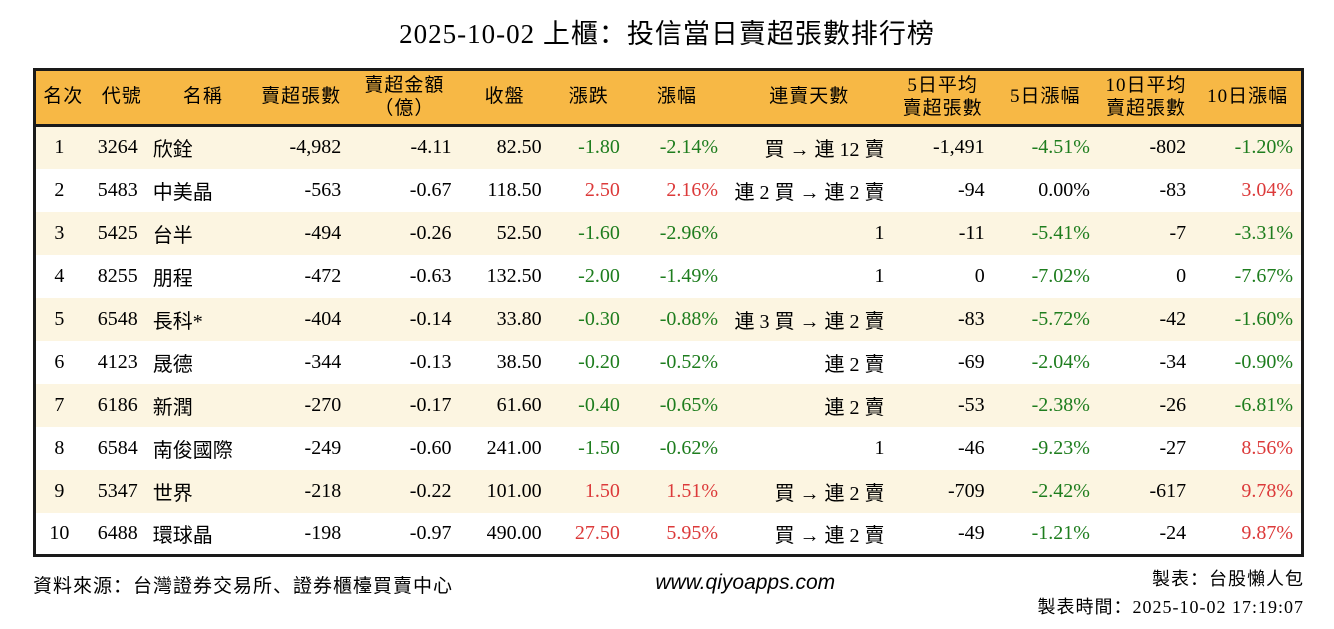 The image size is (1334, 629). I want to click on cell-chg5-pct: -5.41%, so click(1060, 232).